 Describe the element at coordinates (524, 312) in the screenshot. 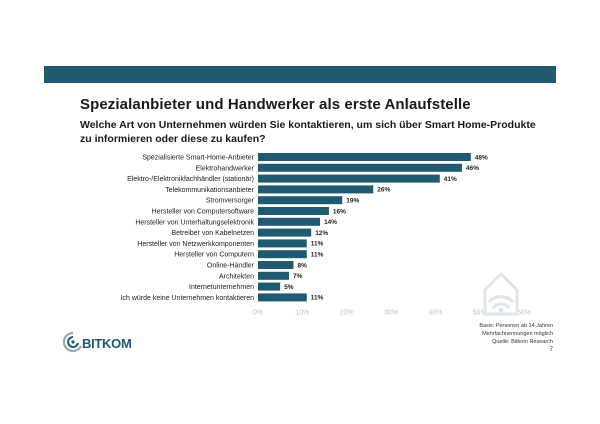

I see `x-tick-label: 60%` at that location.